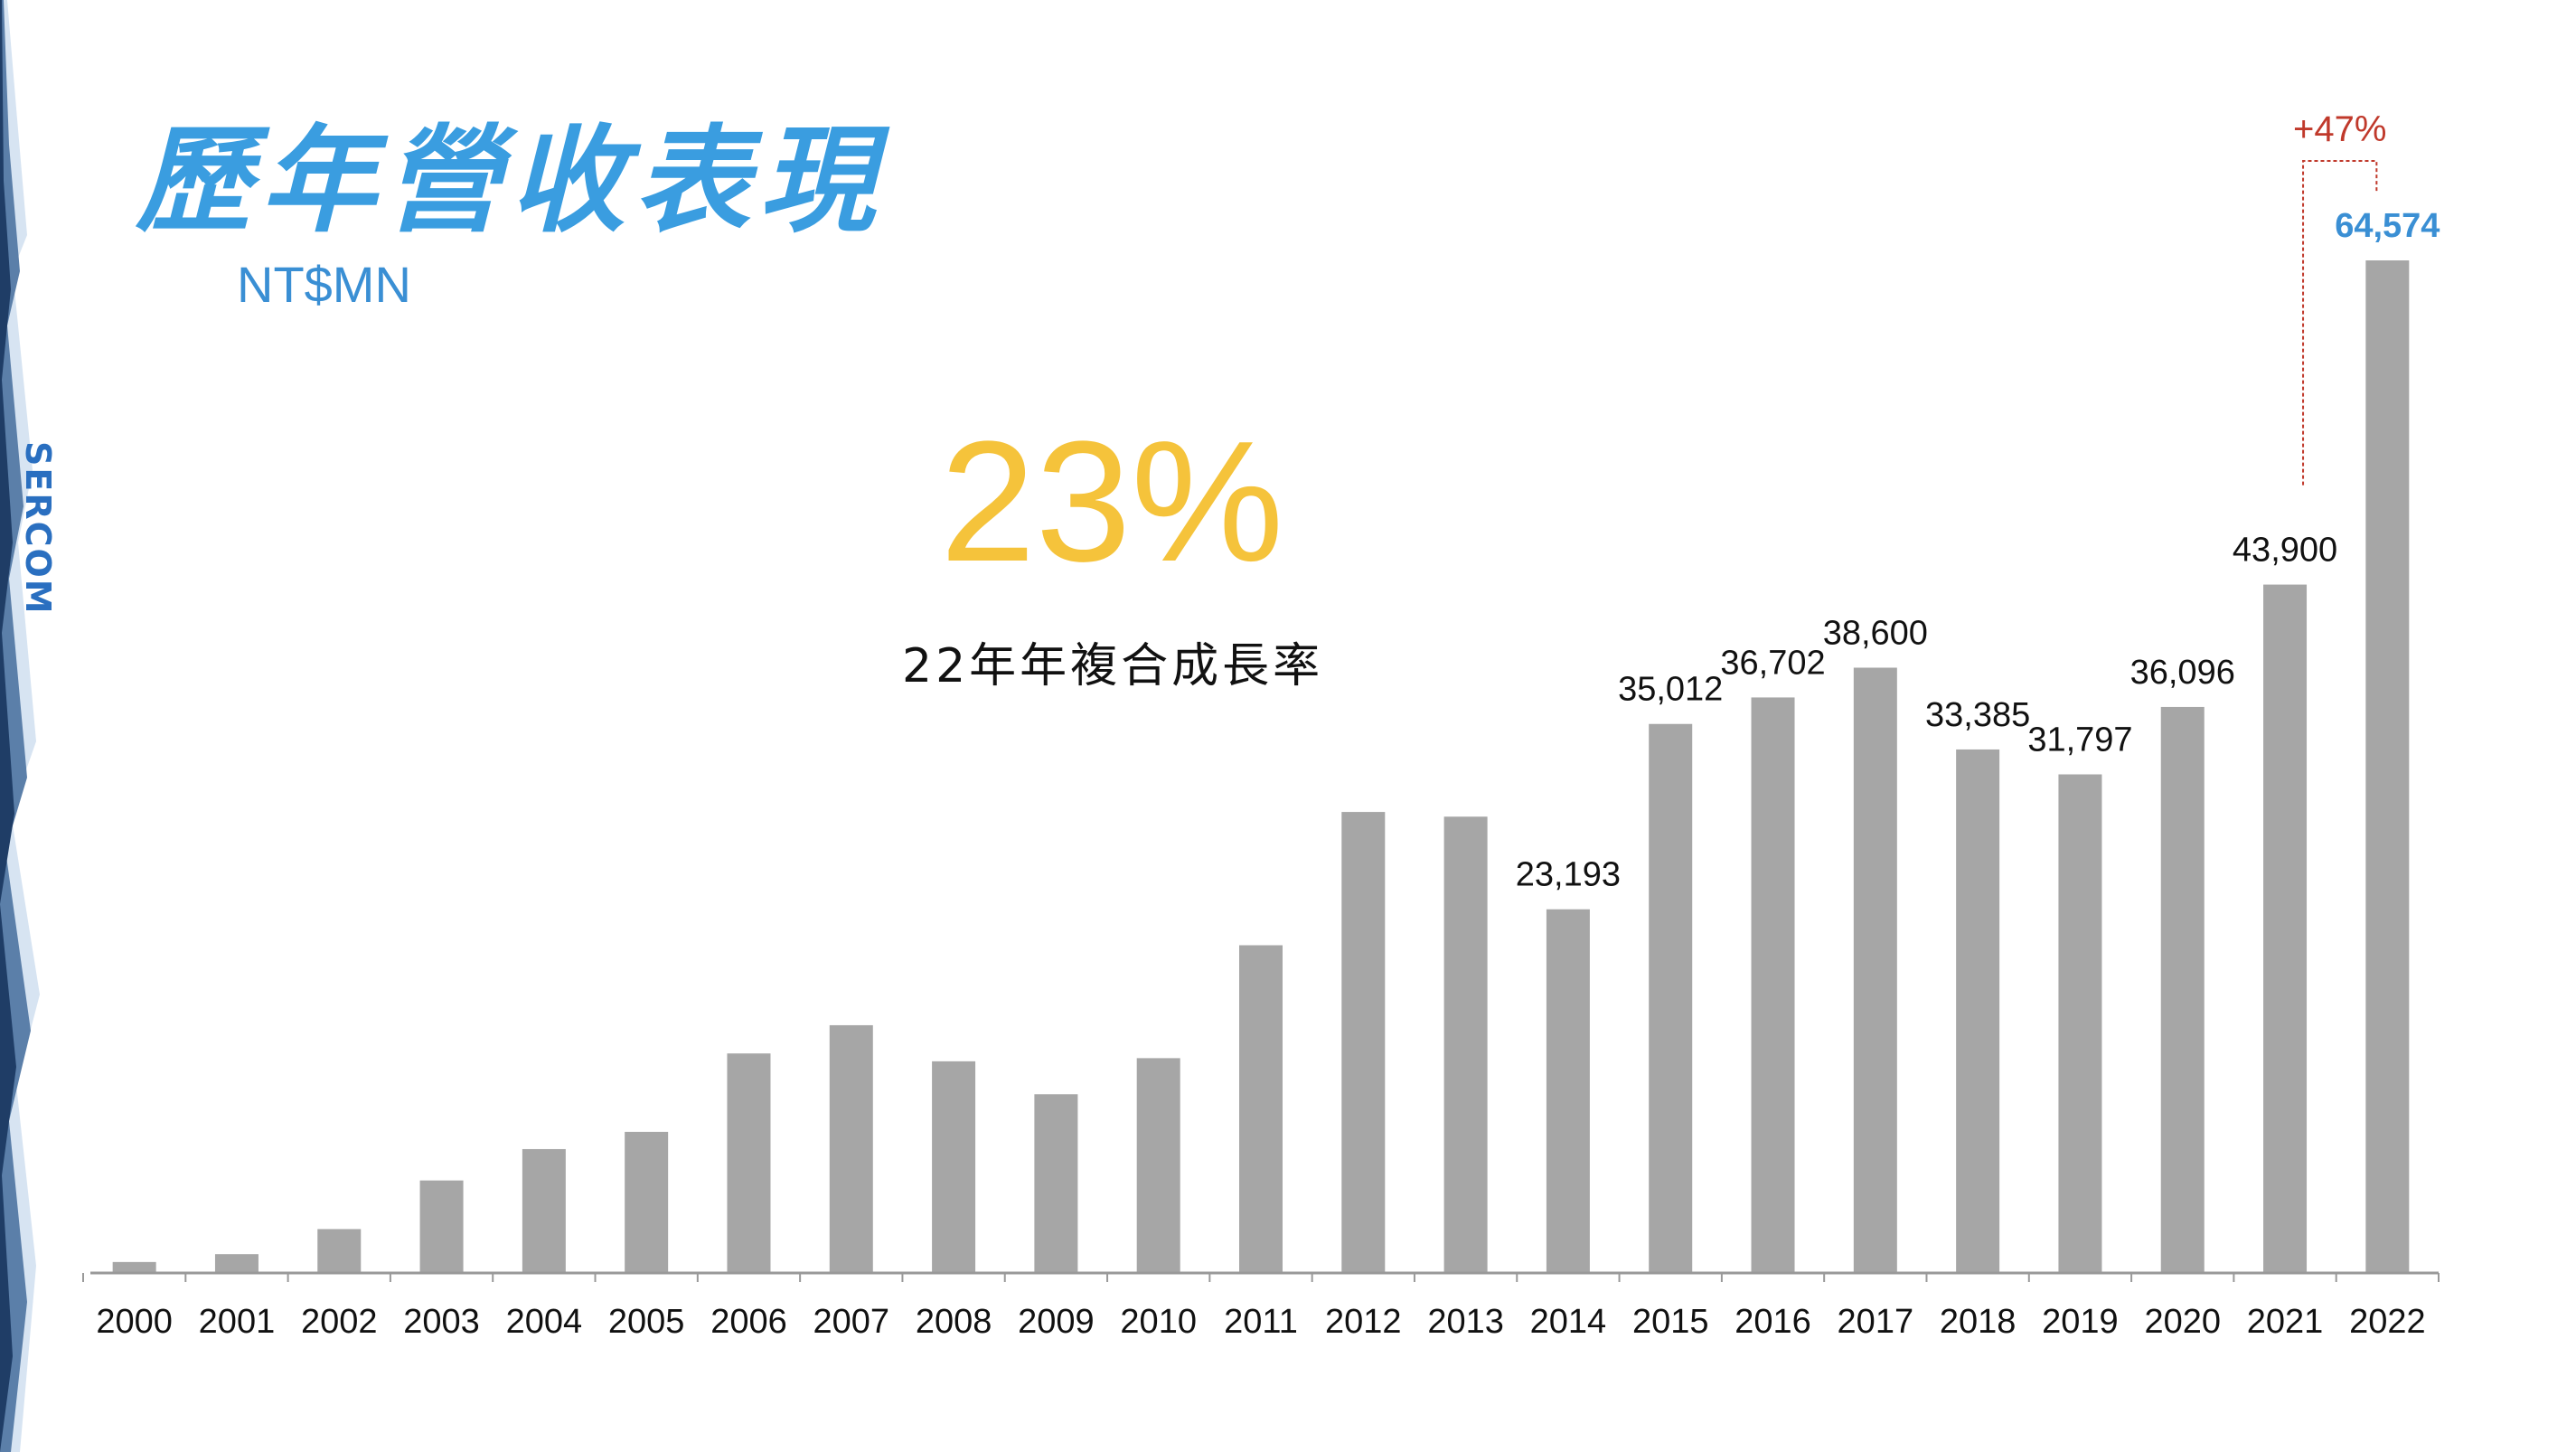 This screenshot has width=2576, height=1452. What do you see at coordinates (1772, 663) in the screenshot?
I see `data-label-2016: 36,702` at bounding box center [1772, 663].